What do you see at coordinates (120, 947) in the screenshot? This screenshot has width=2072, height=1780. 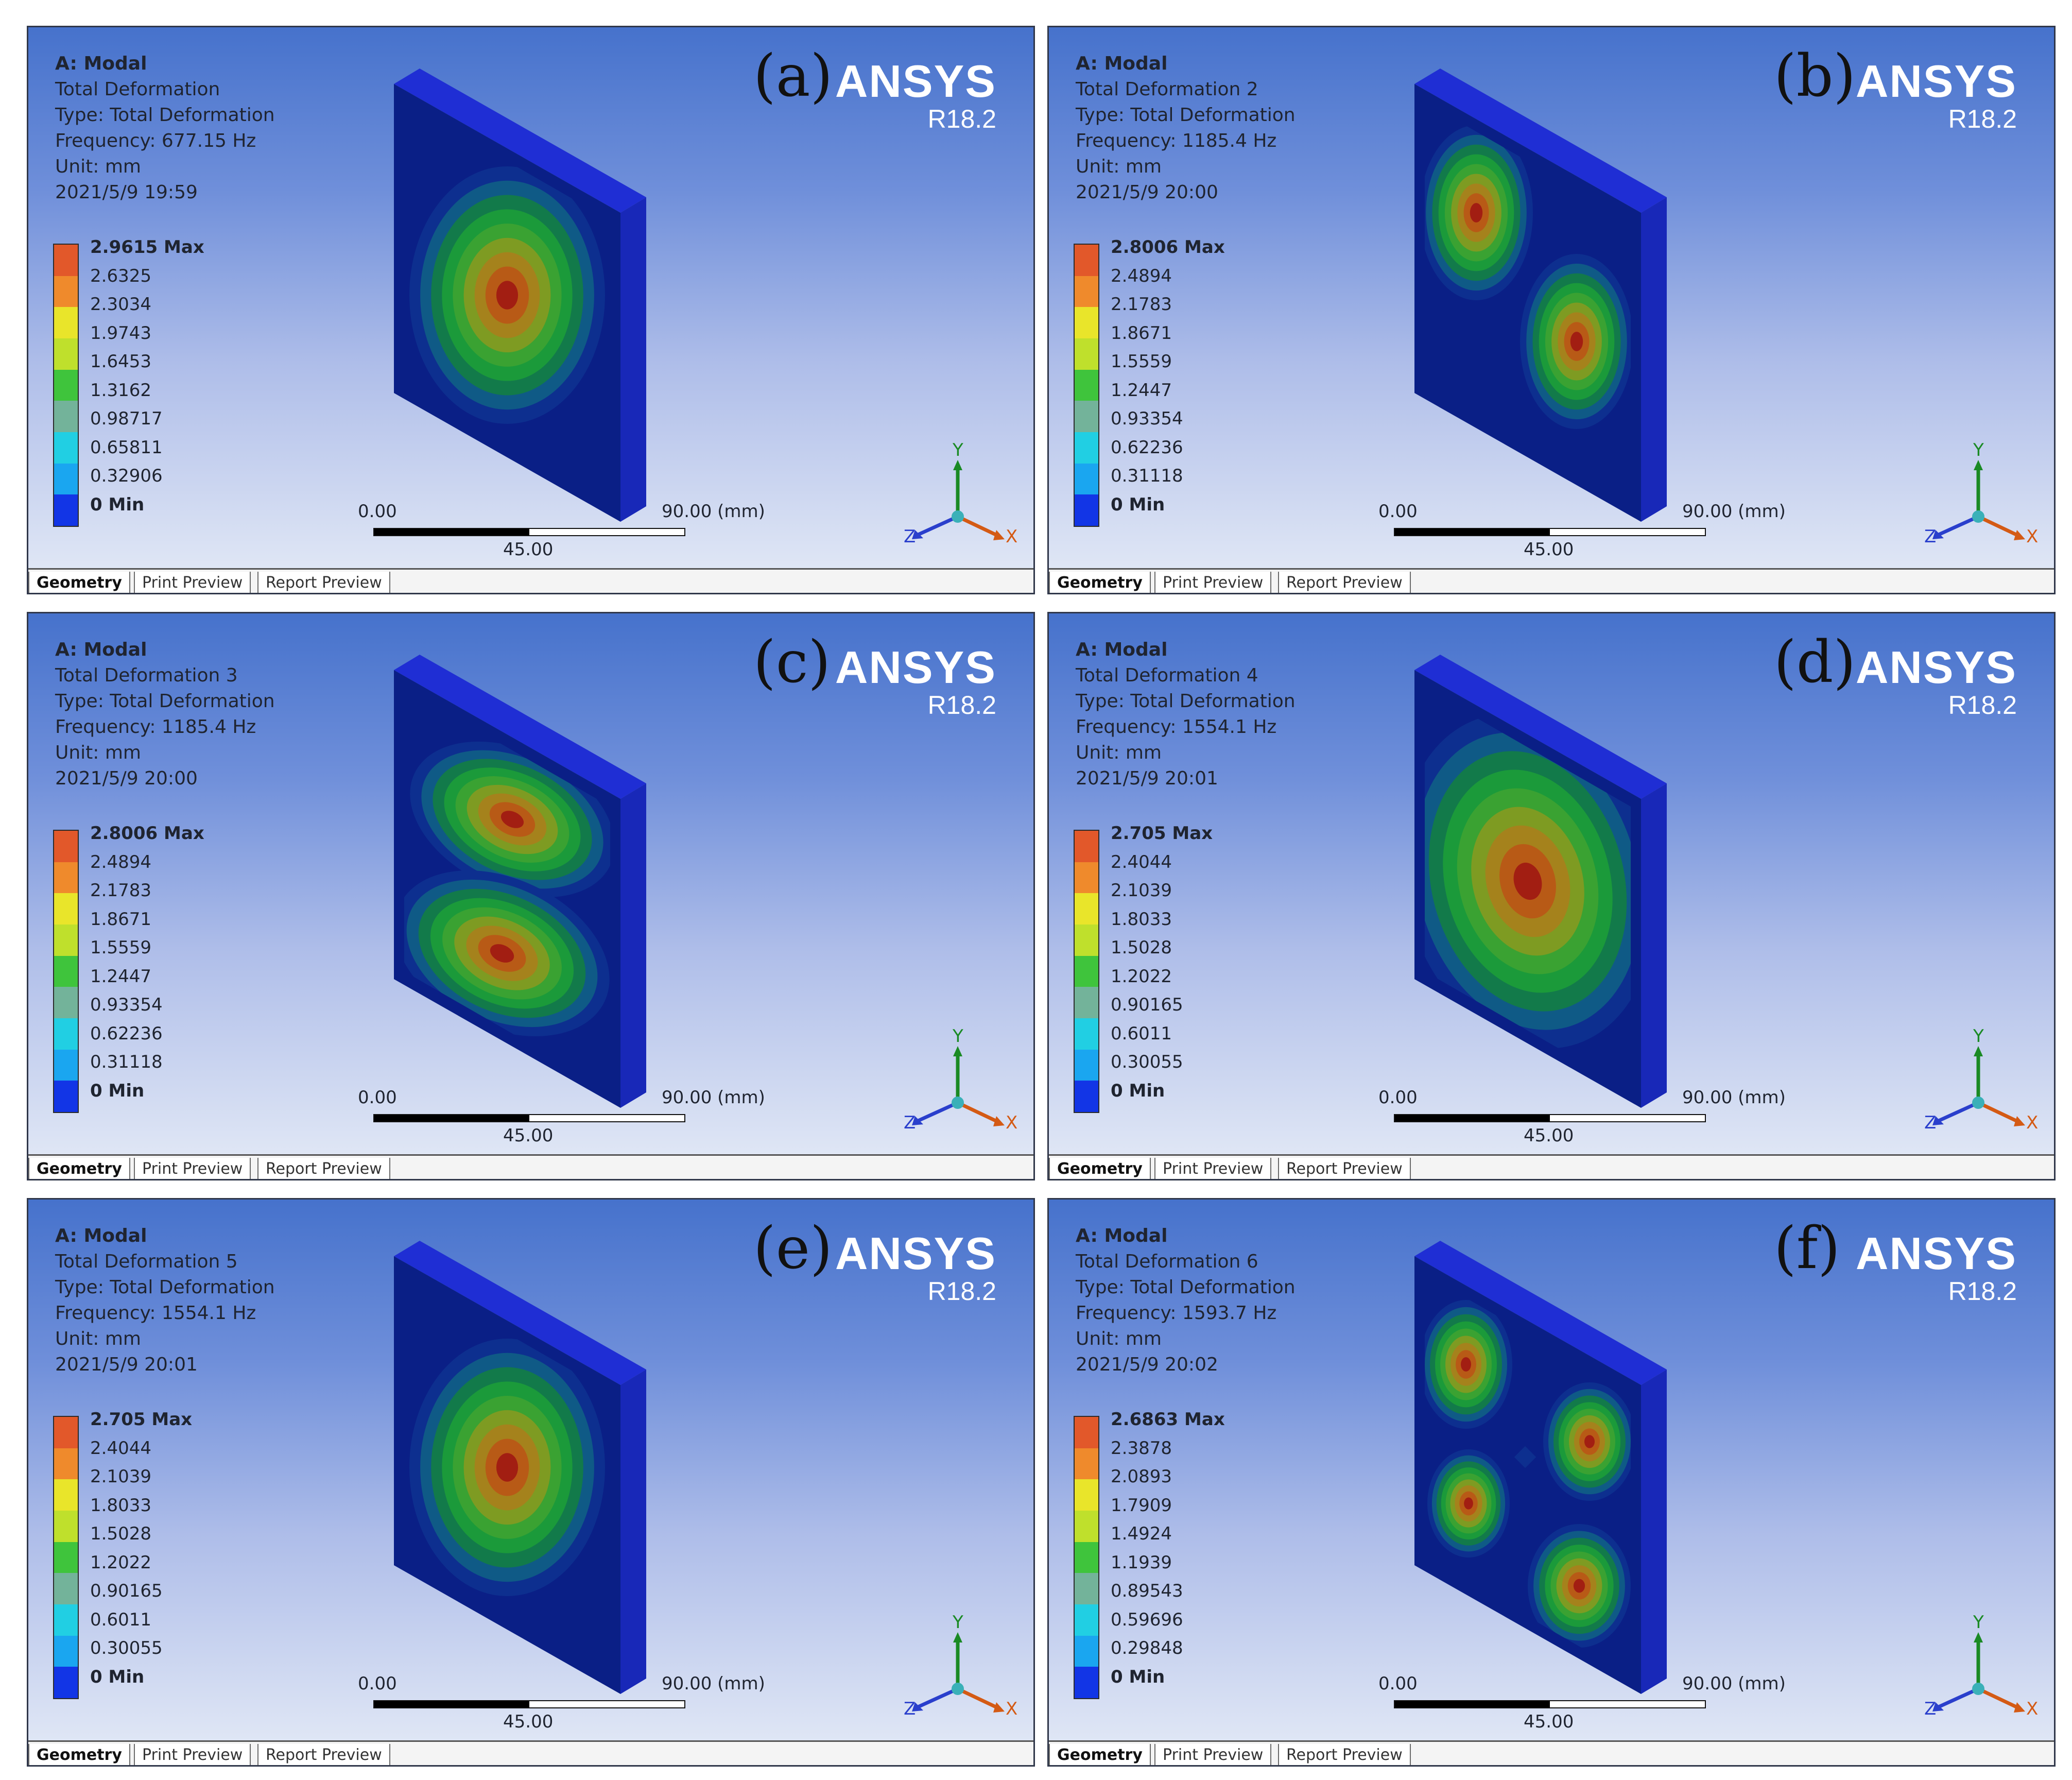 I see `legend-value: 1.5559` at bounding box center [120, 947].